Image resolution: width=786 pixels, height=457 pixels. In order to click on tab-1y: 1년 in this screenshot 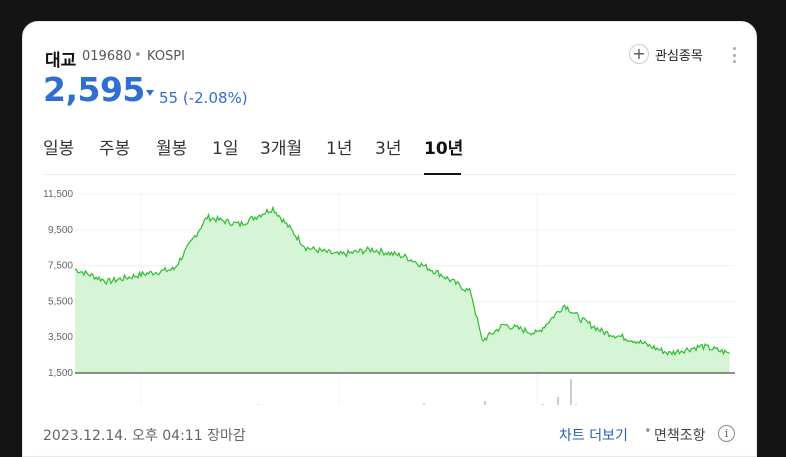, I will do `click(339, 149)`.